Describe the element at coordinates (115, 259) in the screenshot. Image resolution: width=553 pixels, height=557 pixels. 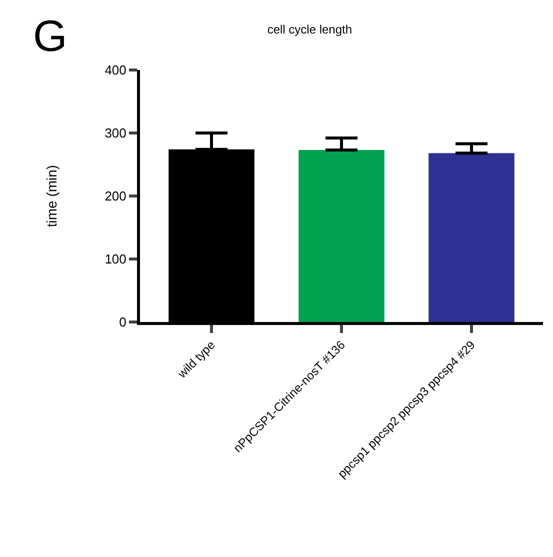
I see `y-tick-label: 100` at that location.